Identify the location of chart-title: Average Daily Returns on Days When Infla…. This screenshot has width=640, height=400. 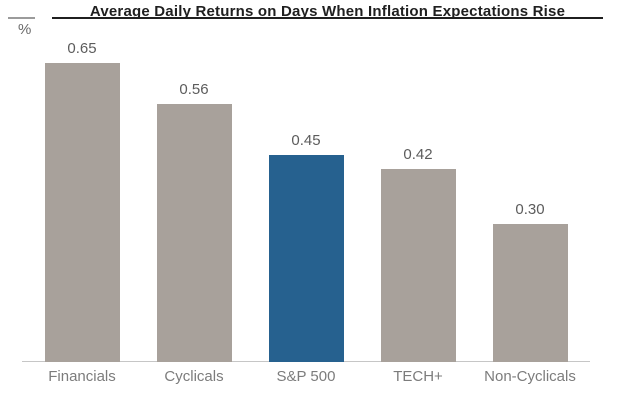
(327, 11).